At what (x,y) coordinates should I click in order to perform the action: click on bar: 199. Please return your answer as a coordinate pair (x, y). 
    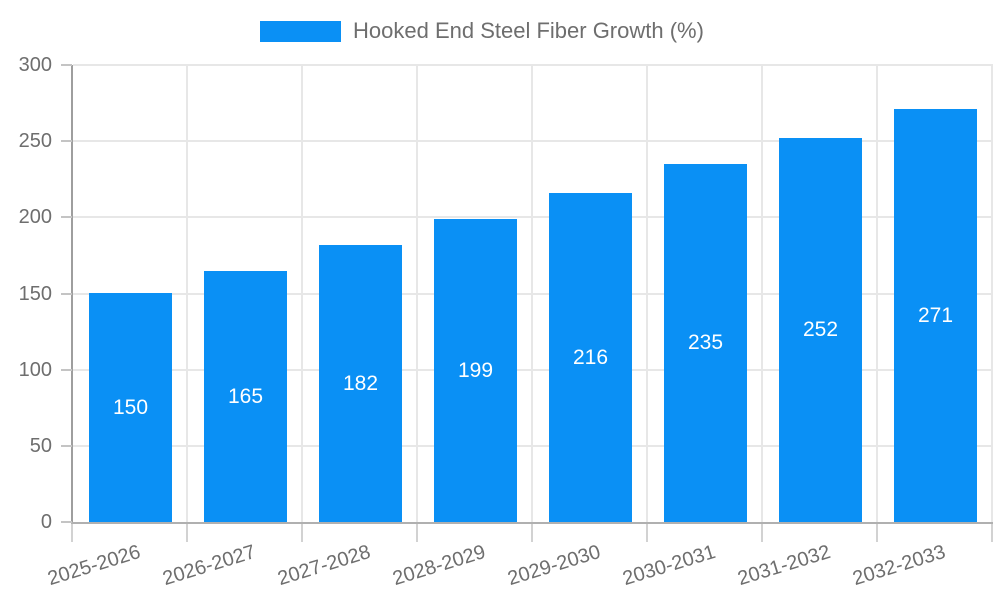
    Looking at the image, I should click on (475, 370).